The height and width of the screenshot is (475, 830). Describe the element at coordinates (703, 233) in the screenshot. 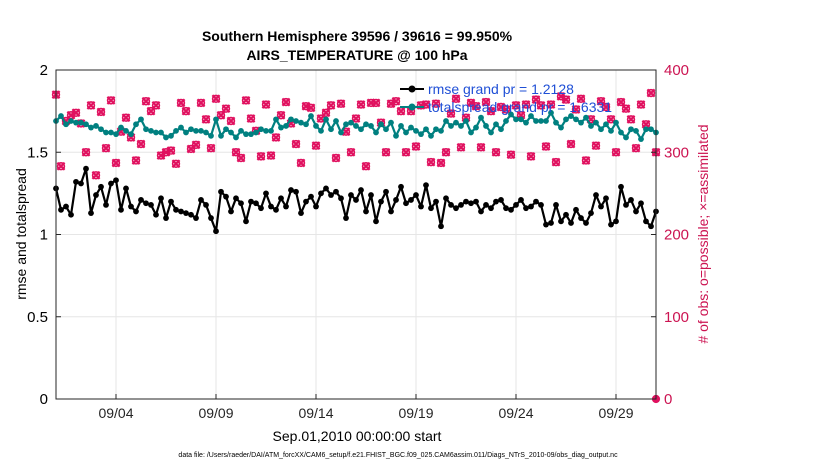

I see `y-axis-label-right: # of obs: o=possible; ×=assimilated` at that location.